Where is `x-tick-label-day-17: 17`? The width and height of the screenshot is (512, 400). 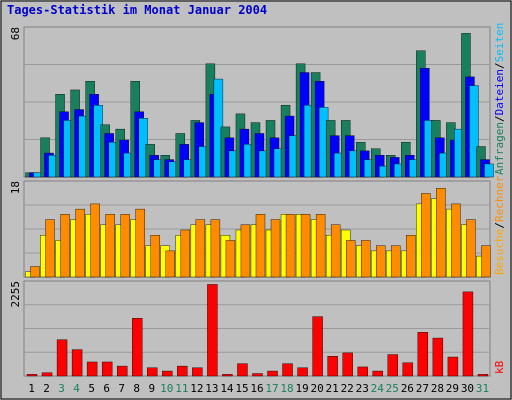
x-tick-label-day-17: 17 is located at coordinates (271, 388).